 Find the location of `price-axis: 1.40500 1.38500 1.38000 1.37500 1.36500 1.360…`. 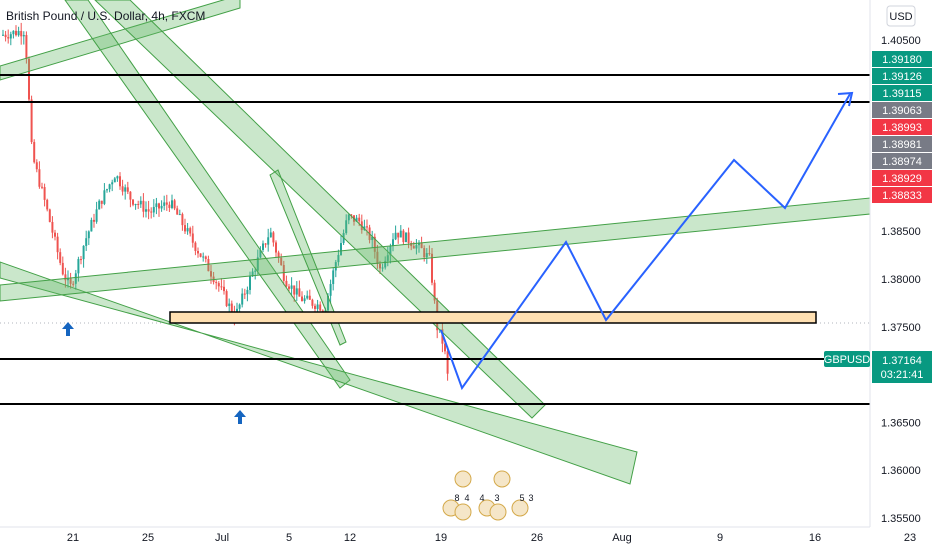

price-axis: 1.40500 1.38500 1.38000 1.37500 1.36500 1.360… is located at coordinates (901, 280).